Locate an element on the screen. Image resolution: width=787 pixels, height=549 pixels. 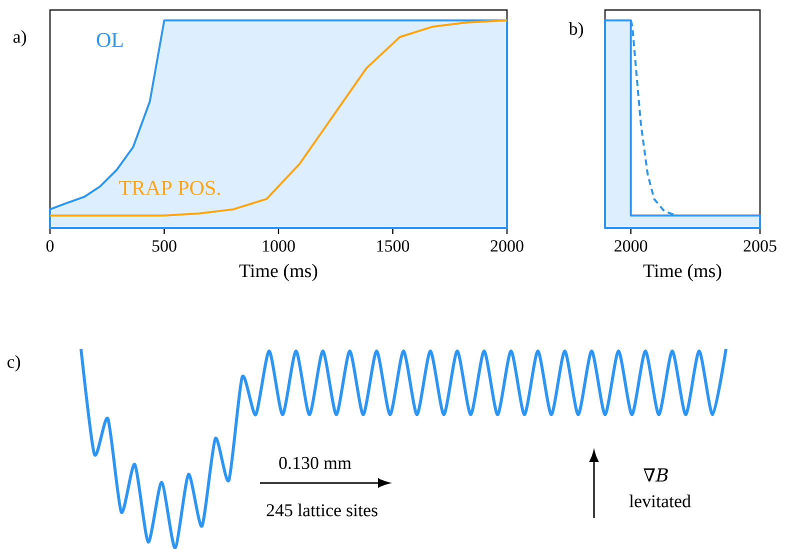
chart-title: b) is located at coordinates (576, 30).